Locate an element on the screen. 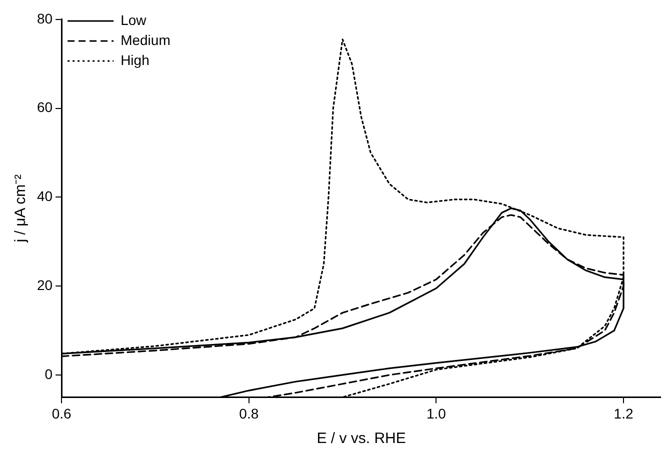 Image resolution: width=669 pixels, height=460 pixels. legend-label: Low is located at coordinates (134, 20).